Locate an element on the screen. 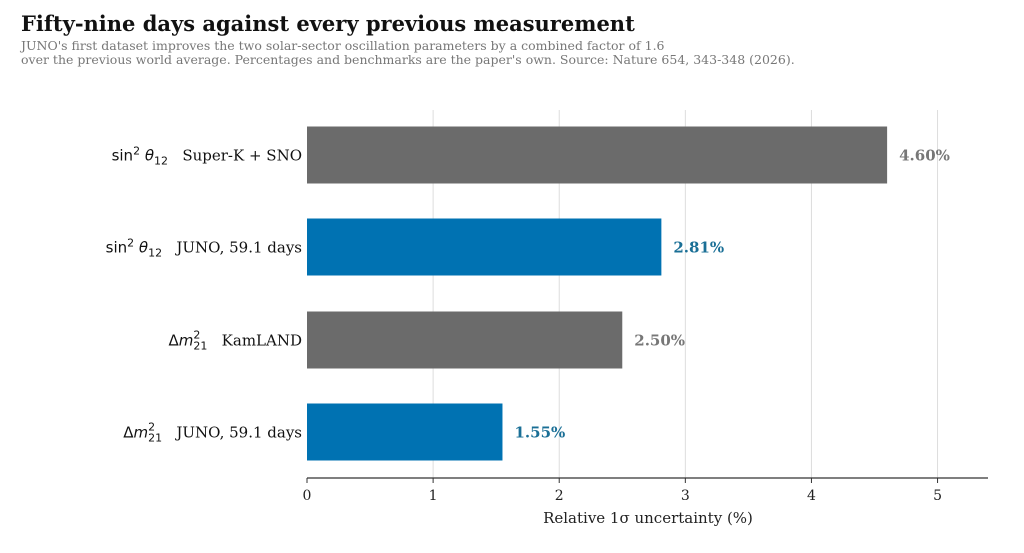  x-tick-label: 3 is located at coordinates (685, 496).